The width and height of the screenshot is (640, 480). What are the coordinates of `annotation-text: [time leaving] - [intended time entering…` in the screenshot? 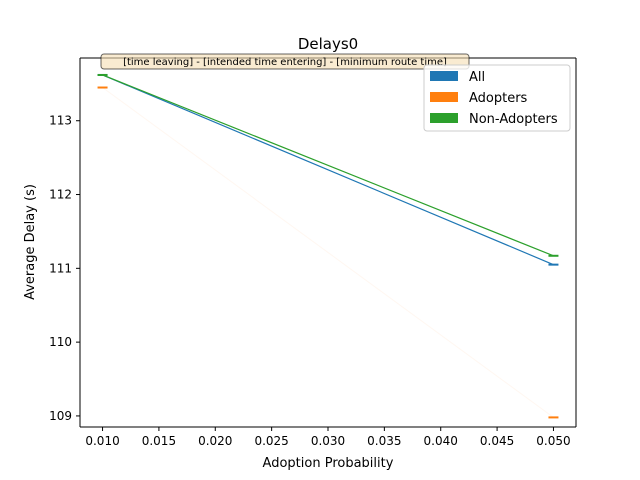 It's located at (285, 62).